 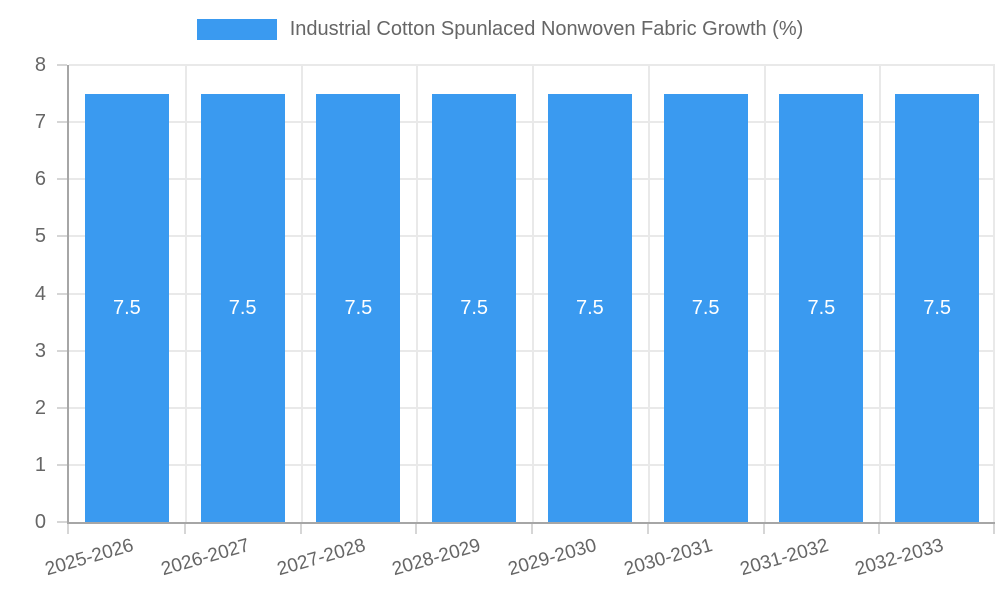 What do you see at coordinates (321, 557) in the screenshot?
I see `x-axis-label: 2027-2028` at bounding box center [321, 557].